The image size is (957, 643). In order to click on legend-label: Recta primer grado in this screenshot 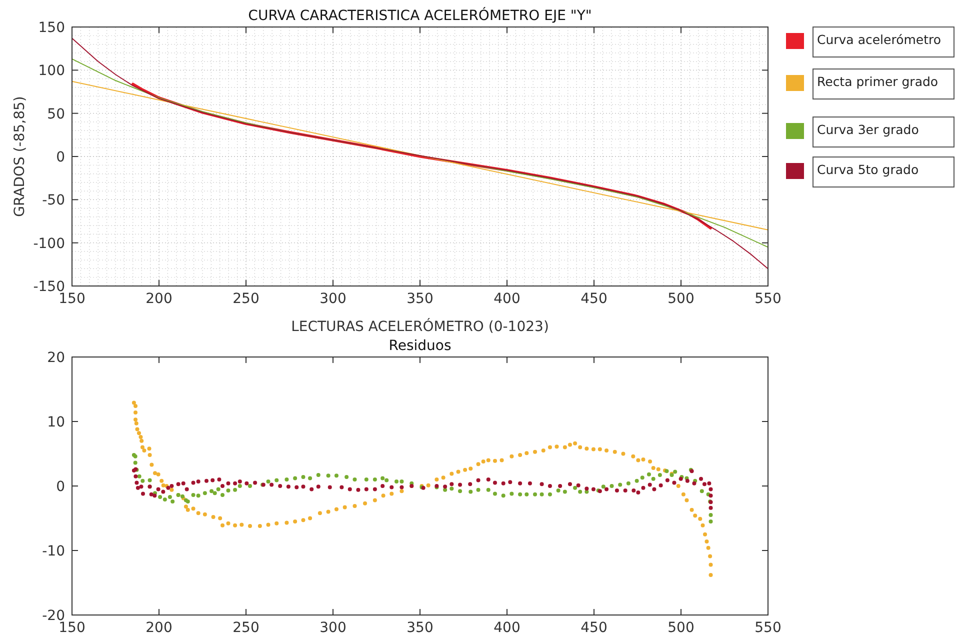, I will do `click(877, 81)`.